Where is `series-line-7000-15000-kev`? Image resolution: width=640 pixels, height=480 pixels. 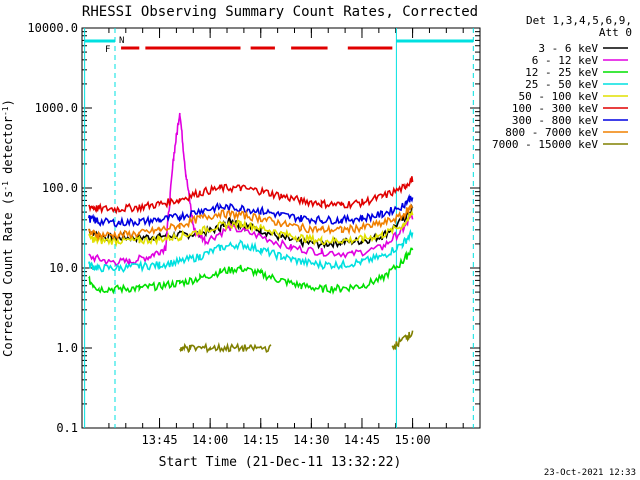
series-line-7000-15000-kev is located at coordinates (296, 342).